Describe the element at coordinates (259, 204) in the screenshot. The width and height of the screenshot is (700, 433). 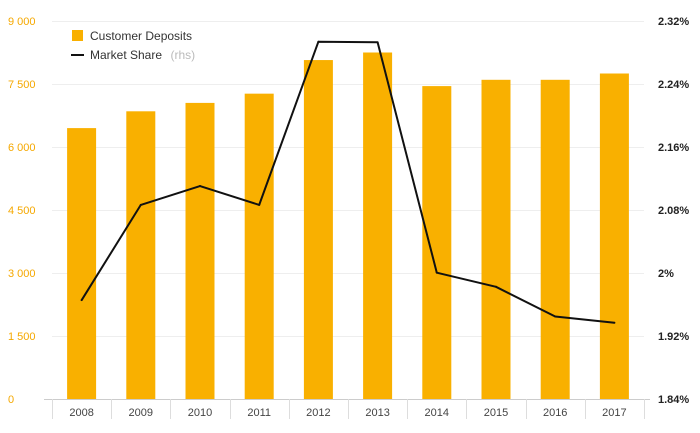
I see `market-share-point-2011` at that location.